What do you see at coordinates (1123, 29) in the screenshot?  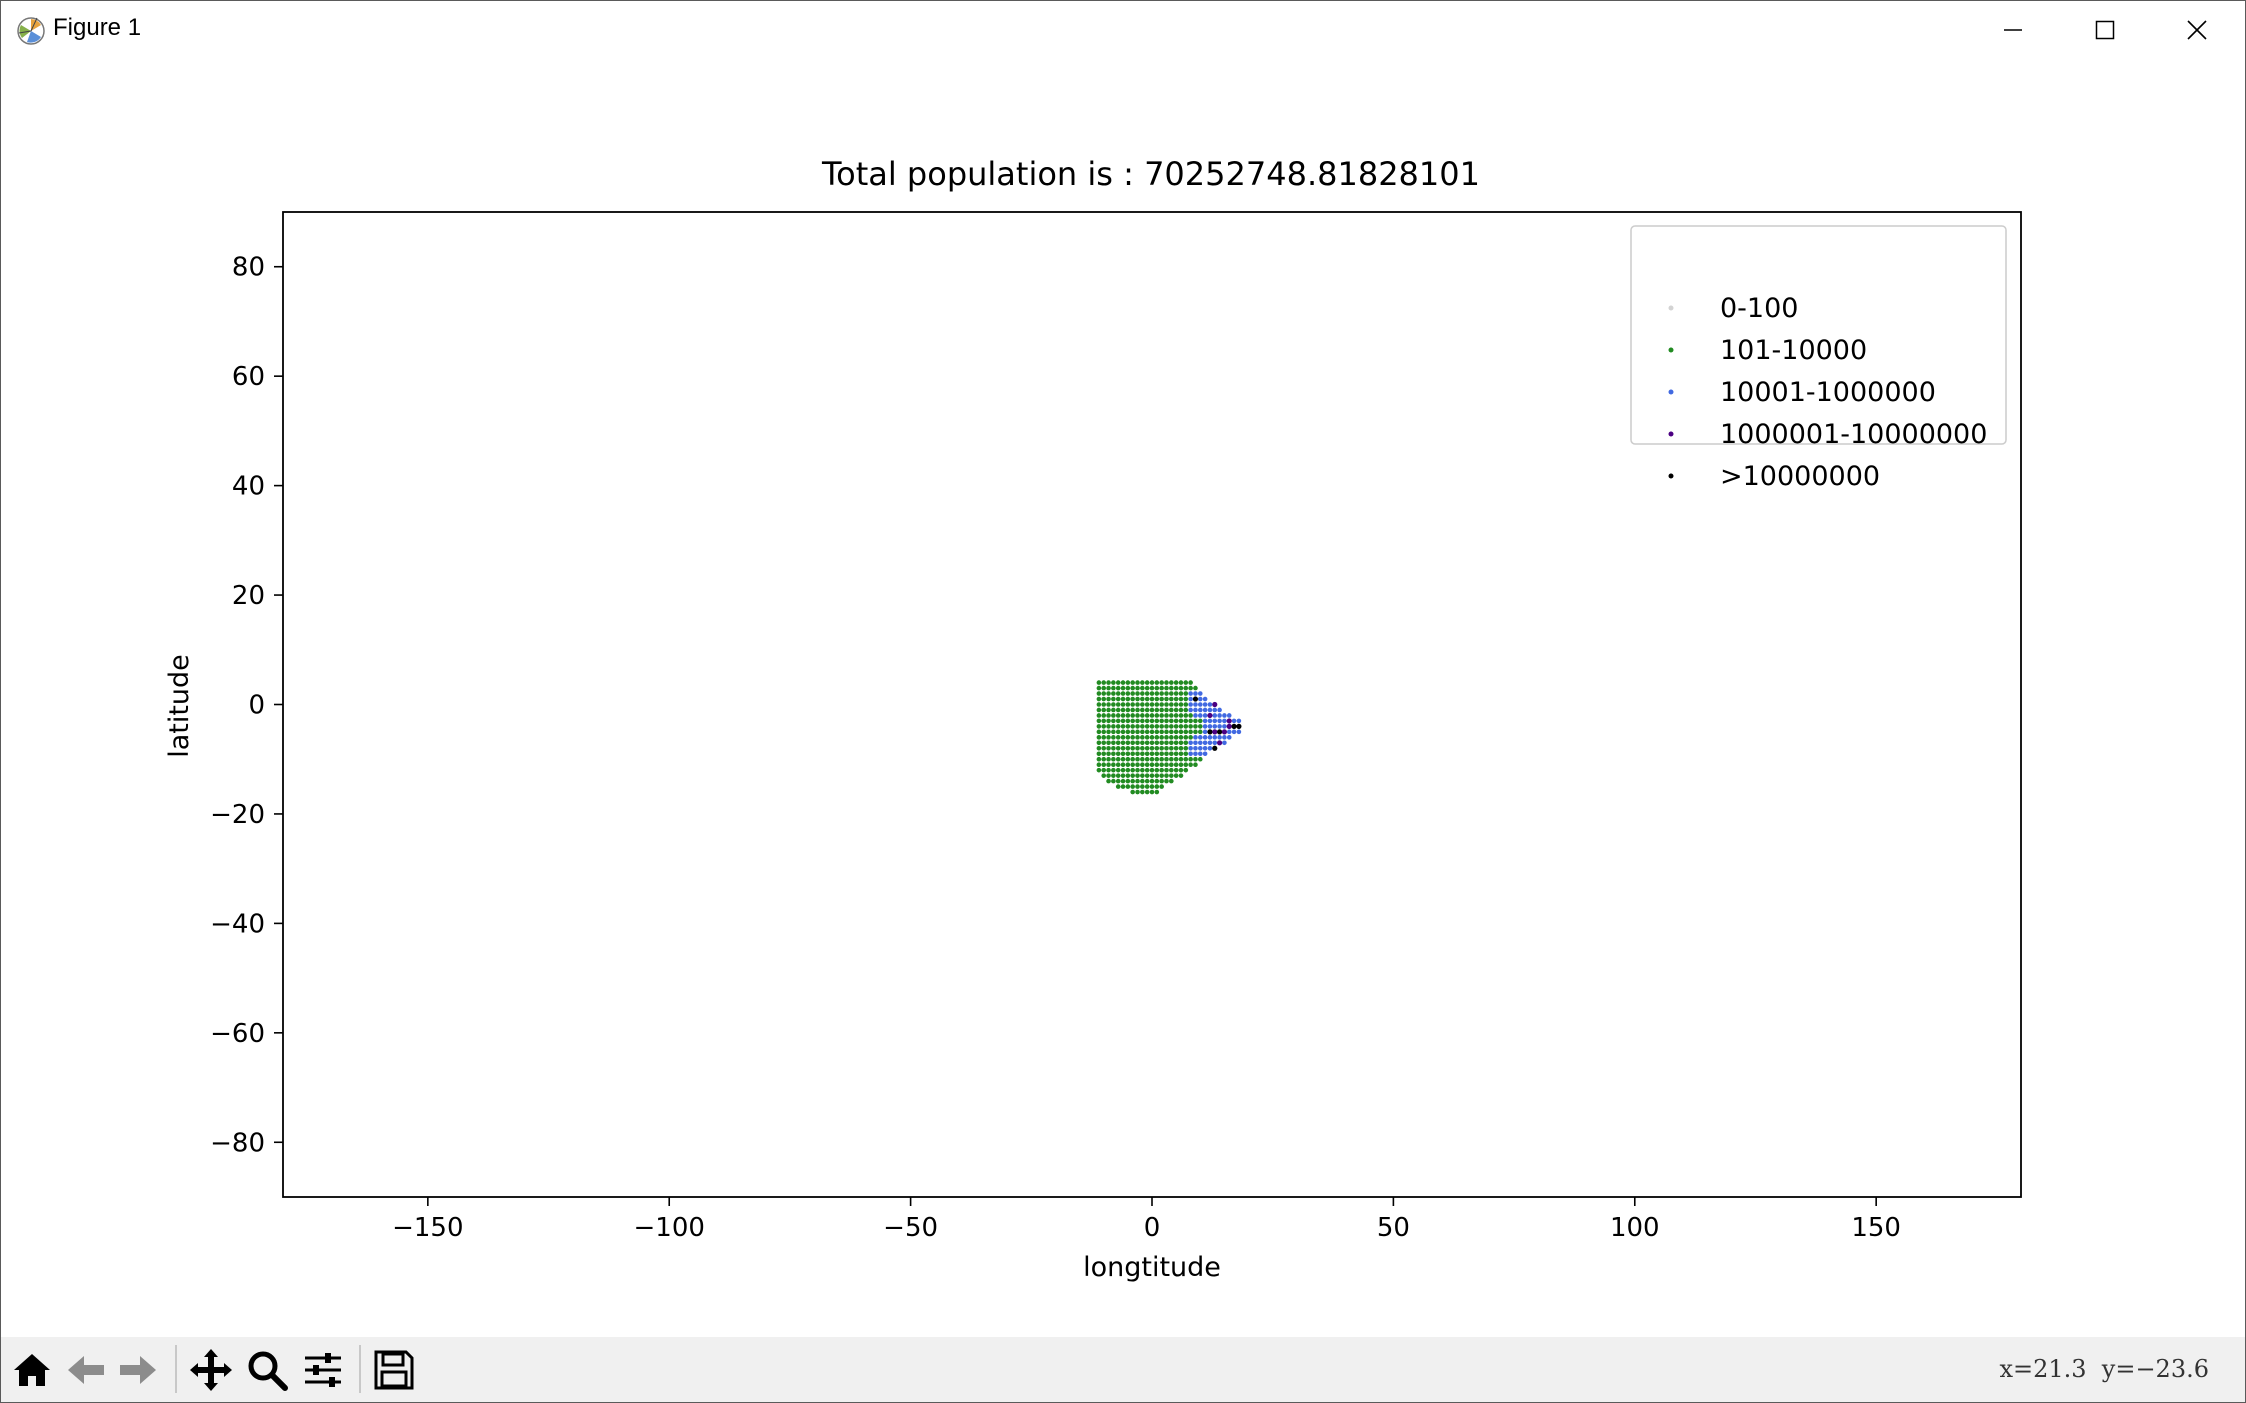 I see `title-bar: Figure 1` at bounding box center [1123, 29].